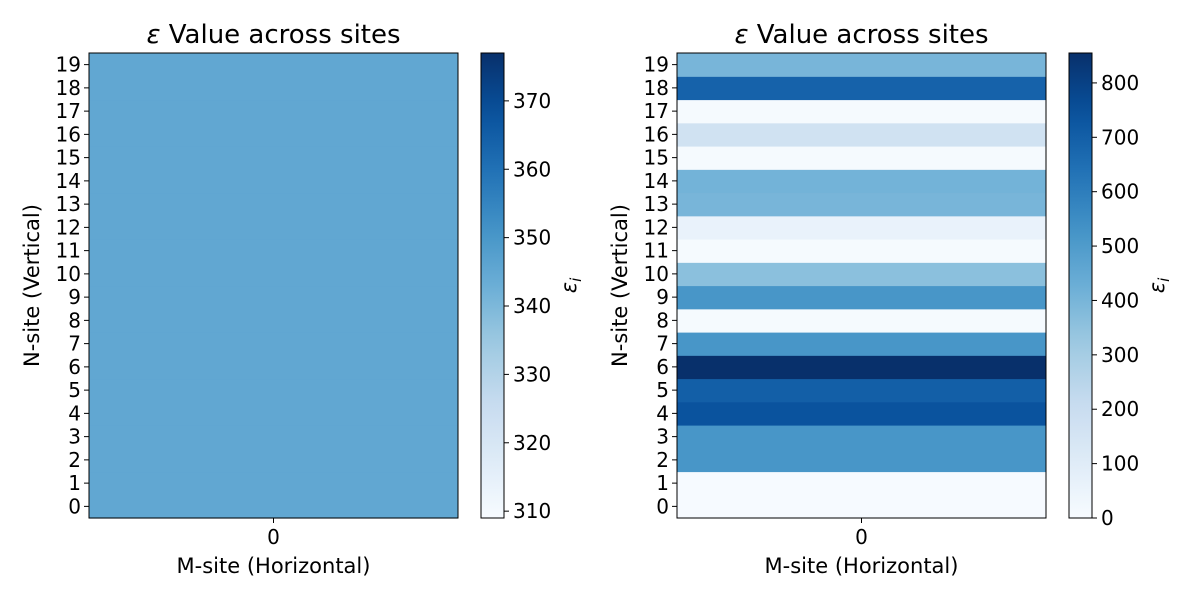 The width and height of the screenshot is (1200, 600). I want to click on y-tick-label: 1, so click(74, 483).